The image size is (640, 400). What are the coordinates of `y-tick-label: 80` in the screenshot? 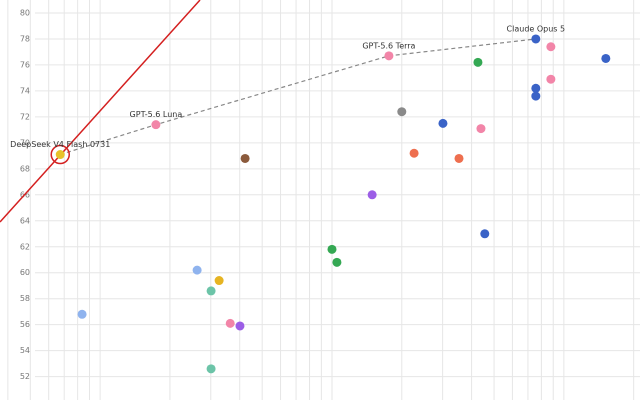 It's located at (25, 12).